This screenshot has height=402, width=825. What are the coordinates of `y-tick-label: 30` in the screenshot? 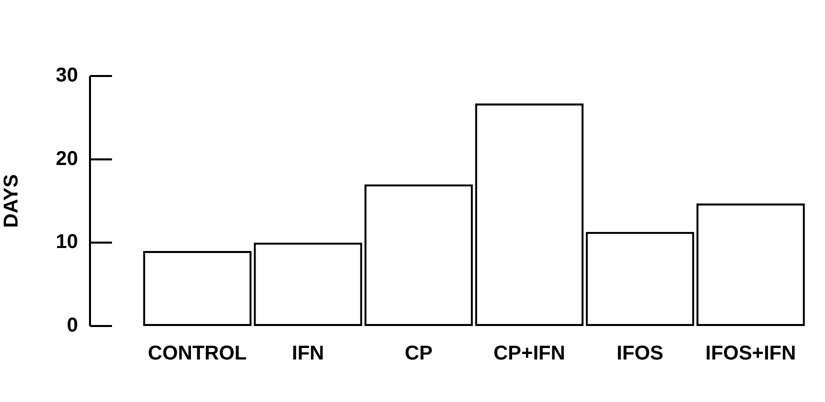 It's located at (67, 75).